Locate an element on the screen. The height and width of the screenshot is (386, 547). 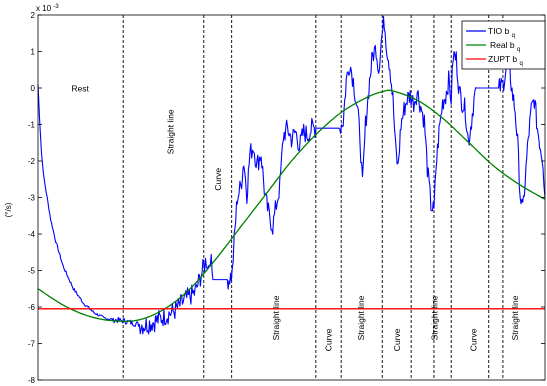
legend-tio-label: TIO b q is located at coordinates (501, 32).